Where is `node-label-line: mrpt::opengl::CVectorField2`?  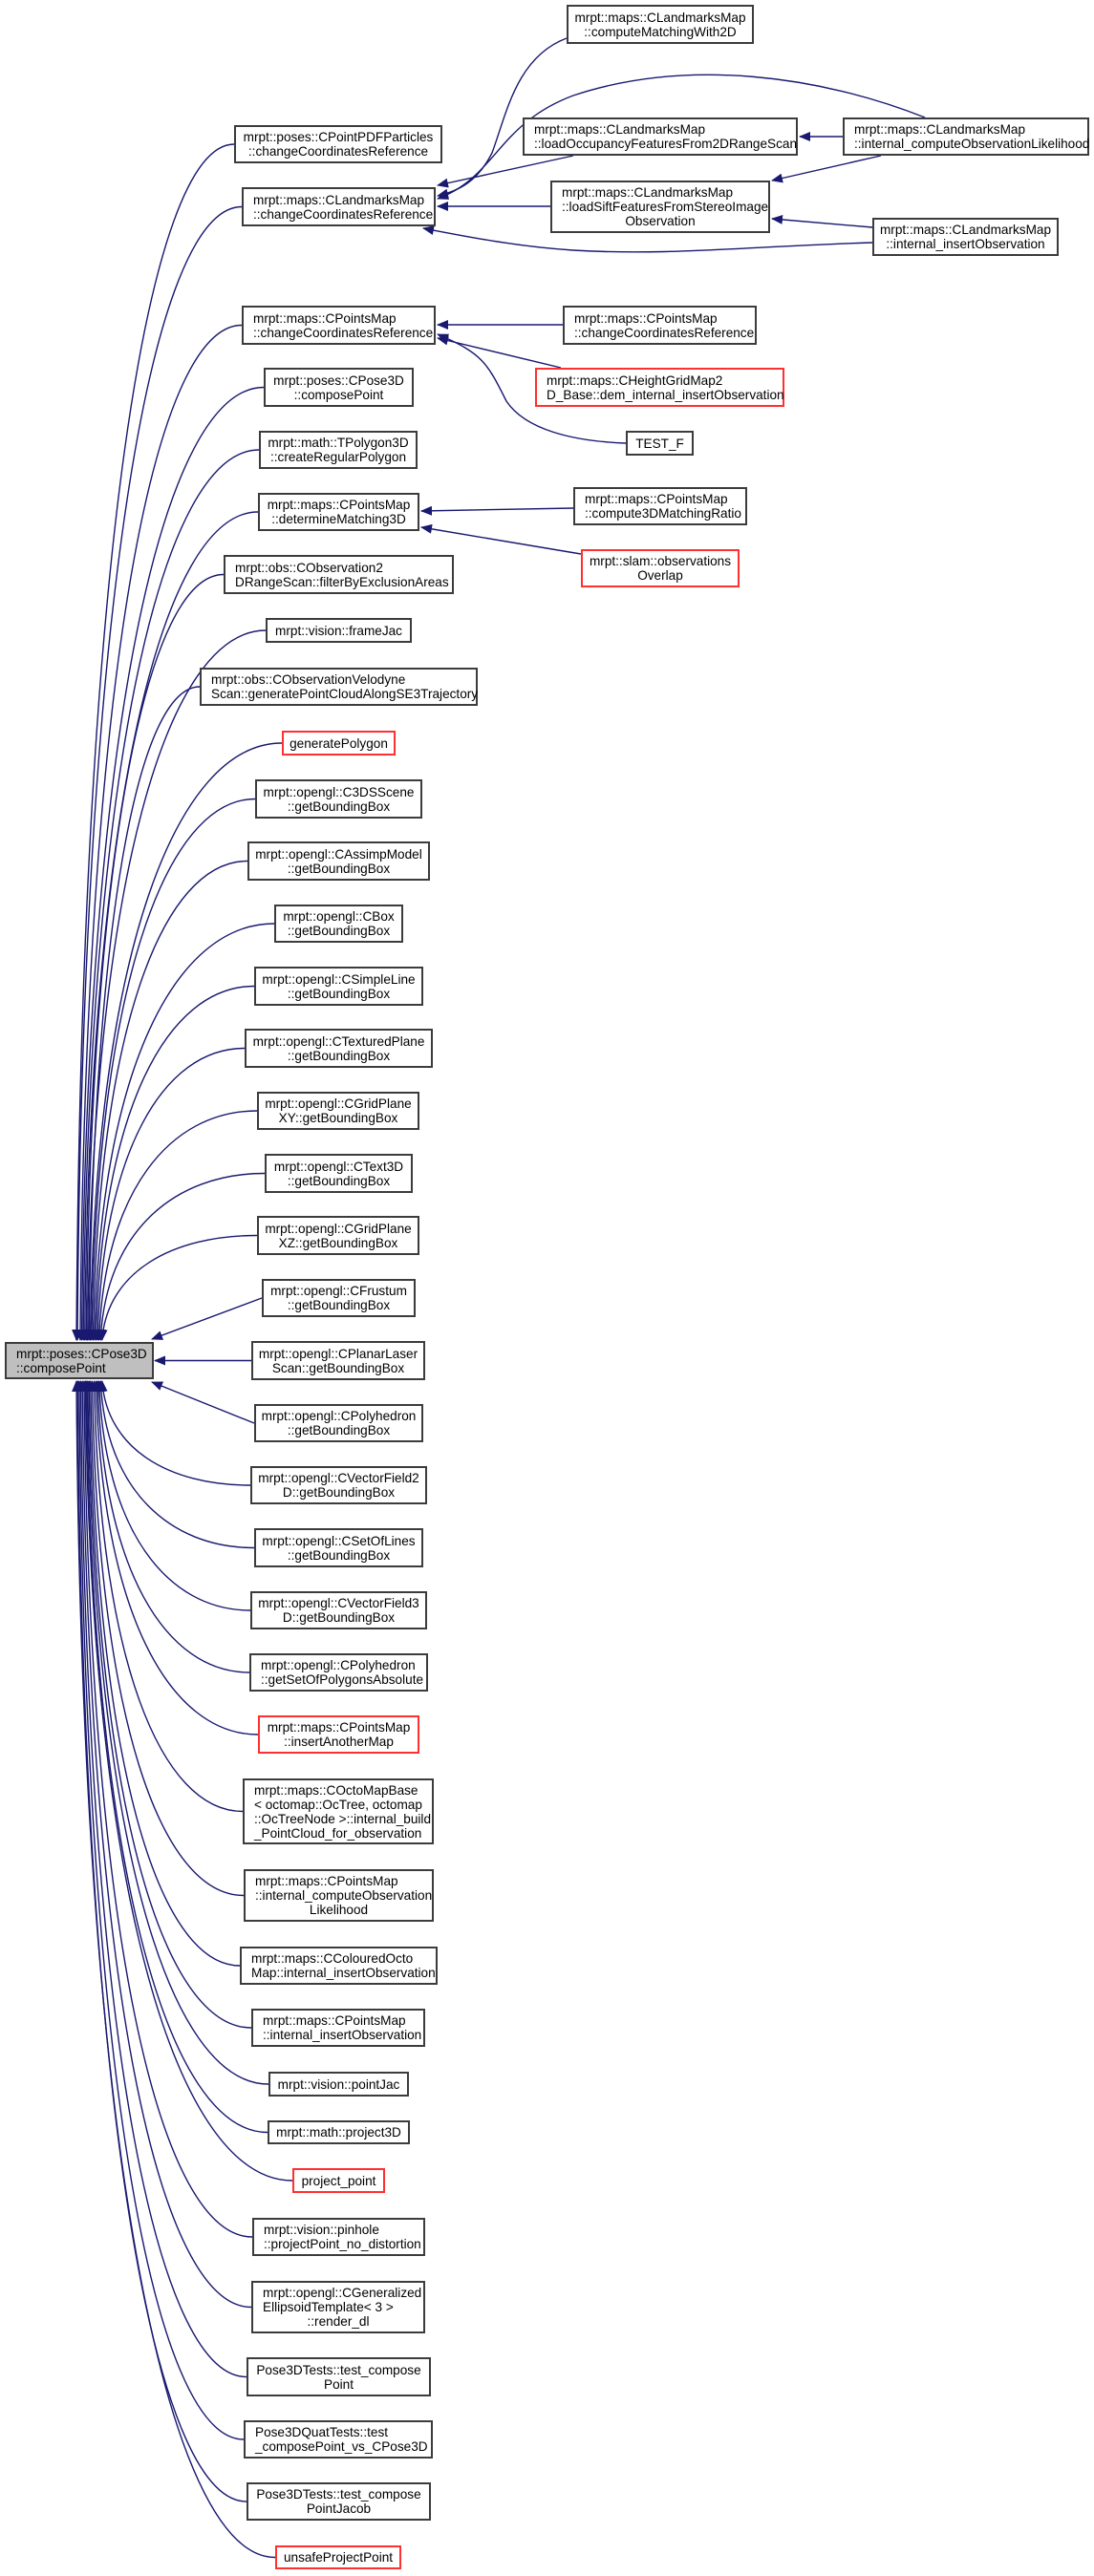
node-label-line: mrpt::opengl::CVectorField2 is located at coordinates (338, 1478).